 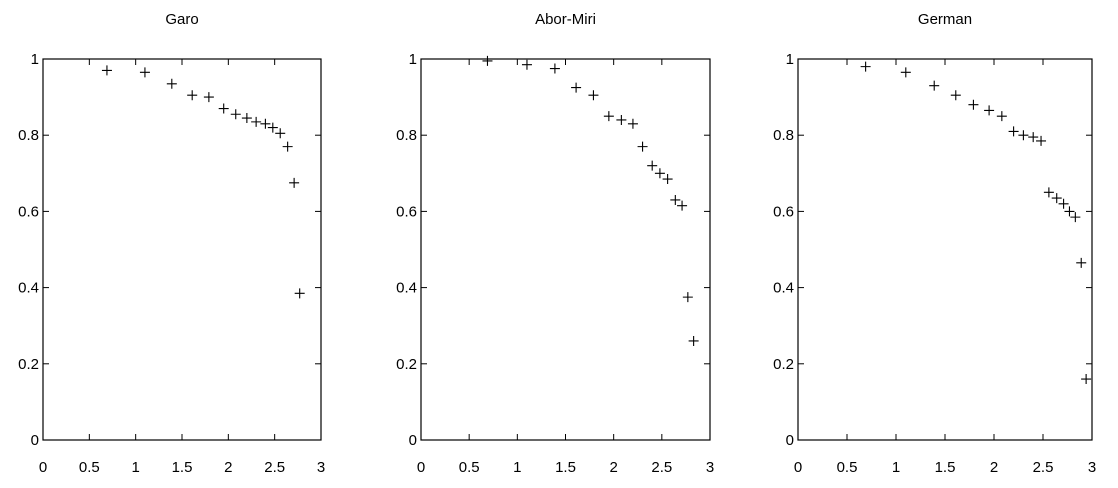 I want to click on chart-title: Garo, so click(x=181, y=19).